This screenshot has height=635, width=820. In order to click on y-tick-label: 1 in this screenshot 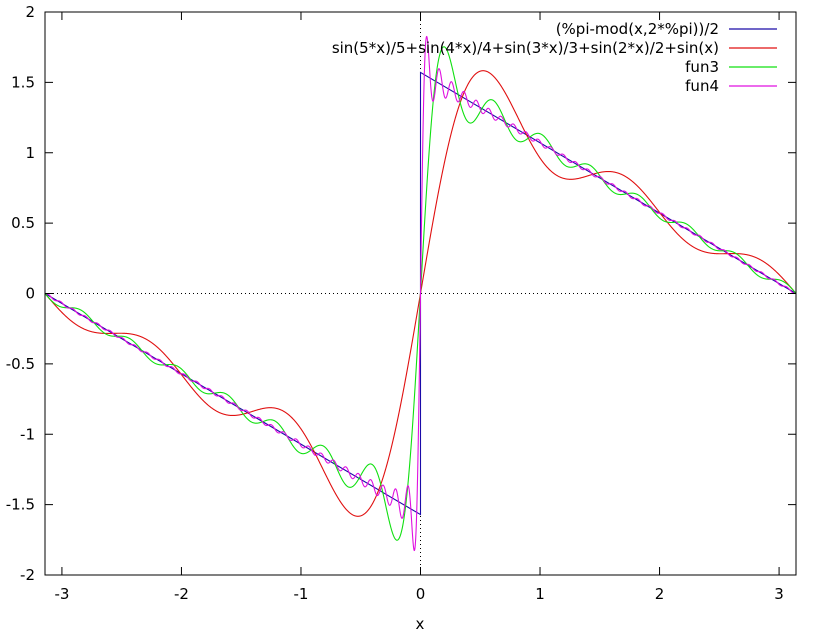, I will do `click(30, 153)`.